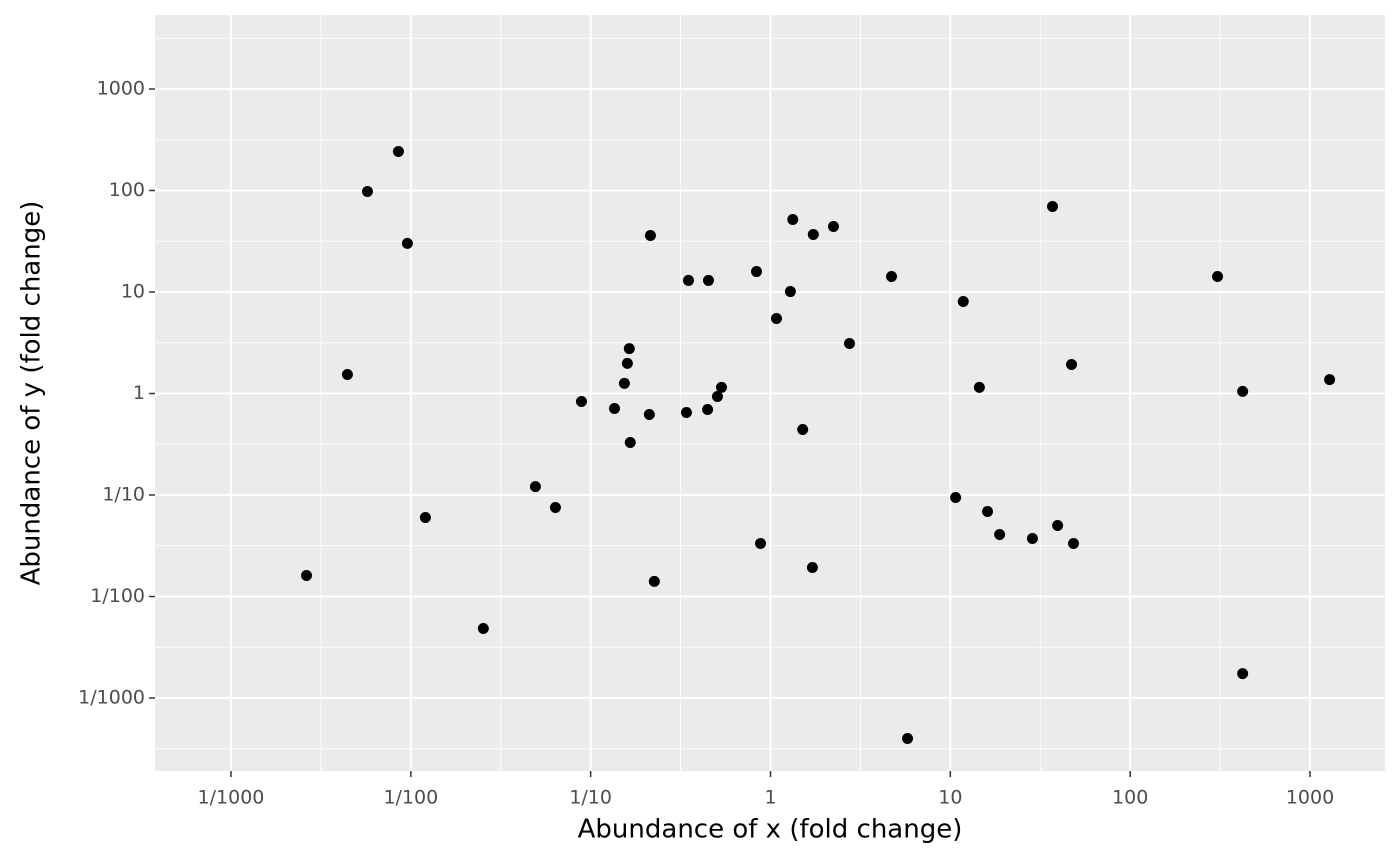 Image resolution: width=1400 pixels, height=866 pixels. What do you see at coordinates (590, 798) in the screenshot?
I see `x-tick-label: 1/10` at bounding box center [590, 798].